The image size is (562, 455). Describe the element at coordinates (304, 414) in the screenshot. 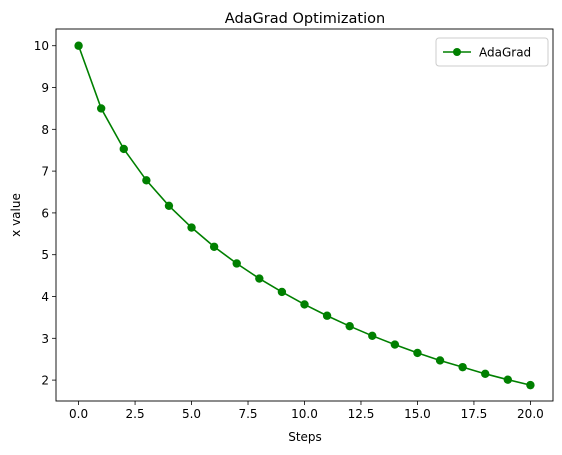

I see `x-tick-label: 10.0` at that location.